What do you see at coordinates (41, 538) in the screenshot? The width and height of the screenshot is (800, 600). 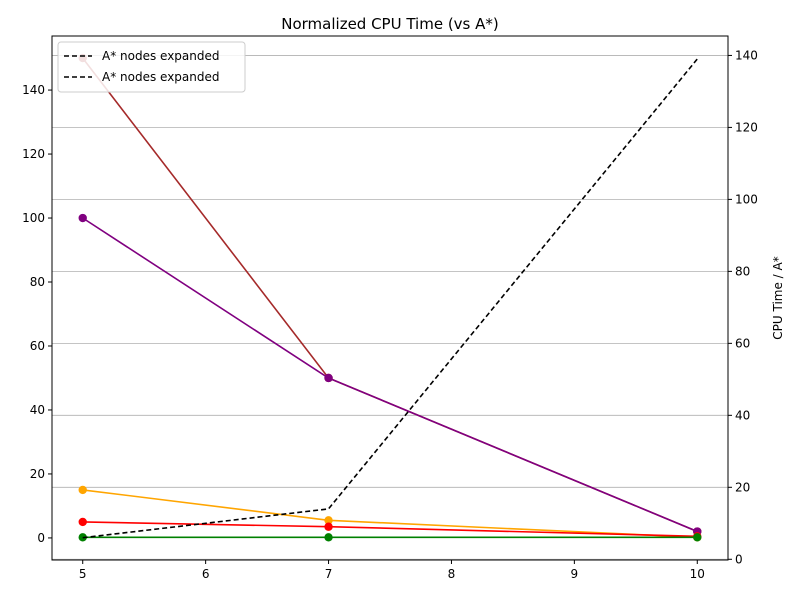 I see `y-left-tick-label: 0` at bounding box center [41, 538].